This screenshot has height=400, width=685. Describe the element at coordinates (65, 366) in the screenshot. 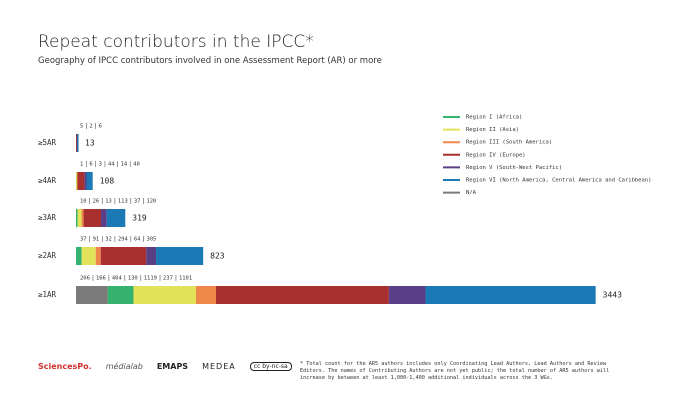

I see `logo: SciencesPo.` at that location.